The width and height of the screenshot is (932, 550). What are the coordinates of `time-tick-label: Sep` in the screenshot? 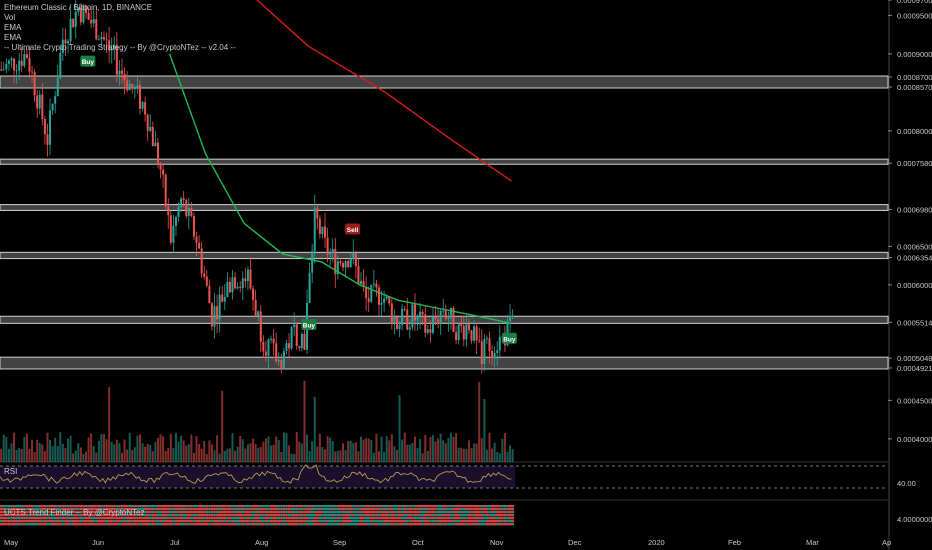 It's located at (339, 542).